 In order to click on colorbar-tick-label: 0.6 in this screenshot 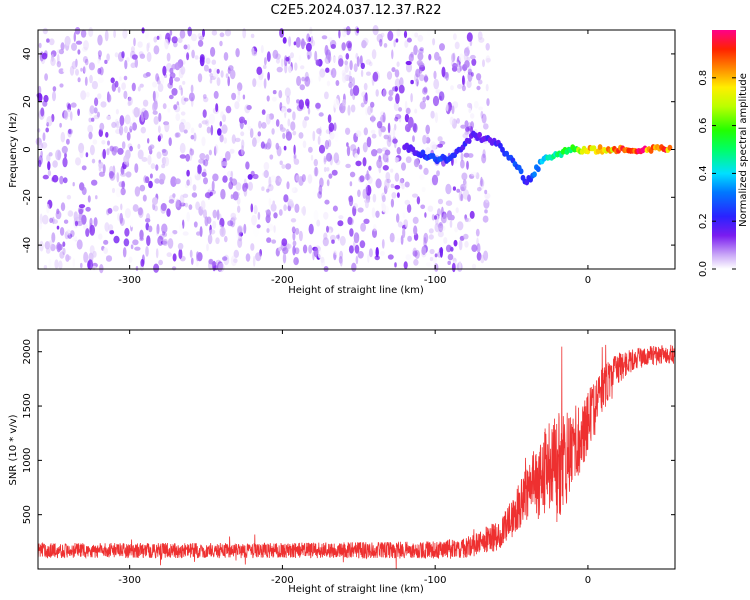, I will do `click(703, 126)`.